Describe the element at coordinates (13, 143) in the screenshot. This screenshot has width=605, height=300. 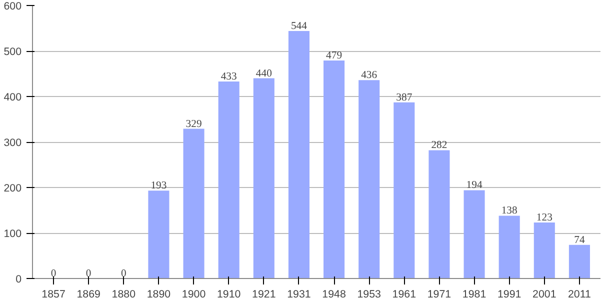
I see `y-tick-label: 300` at that location.